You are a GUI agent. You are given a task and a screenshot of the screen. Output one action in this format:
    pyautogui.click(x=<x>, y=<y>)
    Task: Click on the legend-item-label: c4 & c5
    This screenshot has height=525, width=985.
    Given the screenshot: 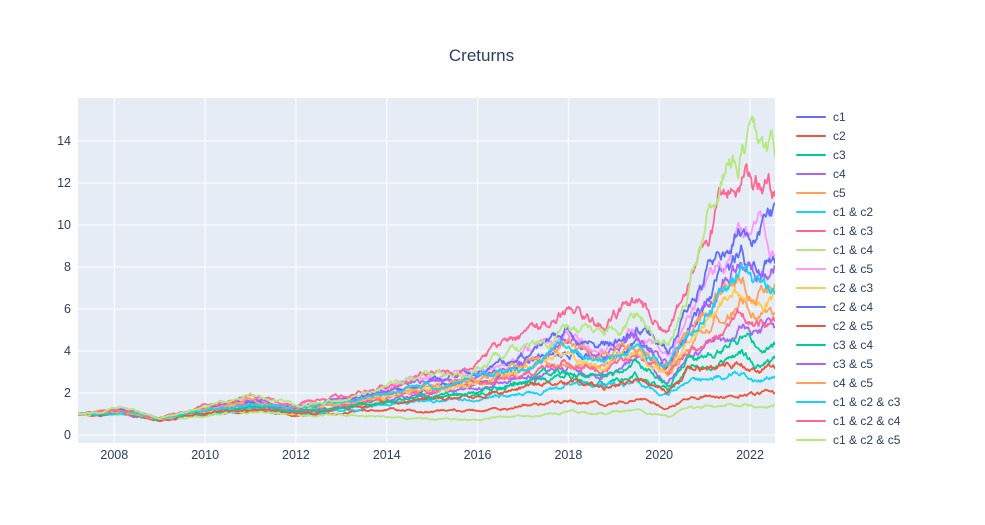 What is the action you would take?
    pyautogui.click(x=853, y=382)
    